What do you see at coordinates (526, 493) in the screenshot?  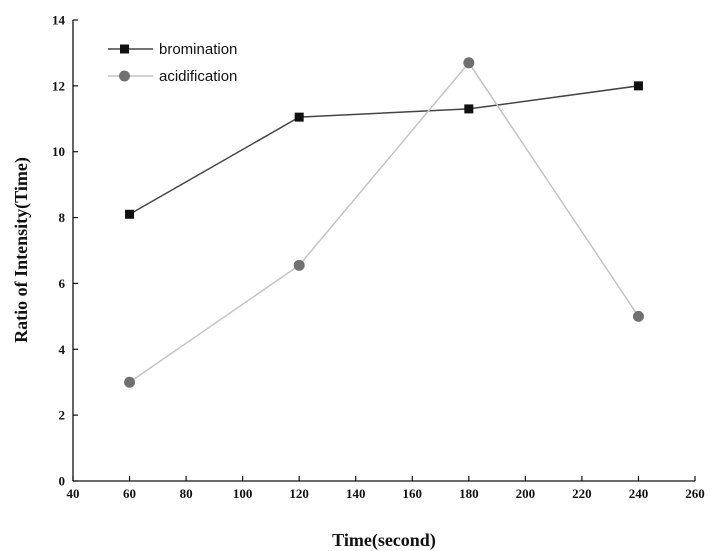 I see `x-tick-label: 200` at bounding box center [526, 493].